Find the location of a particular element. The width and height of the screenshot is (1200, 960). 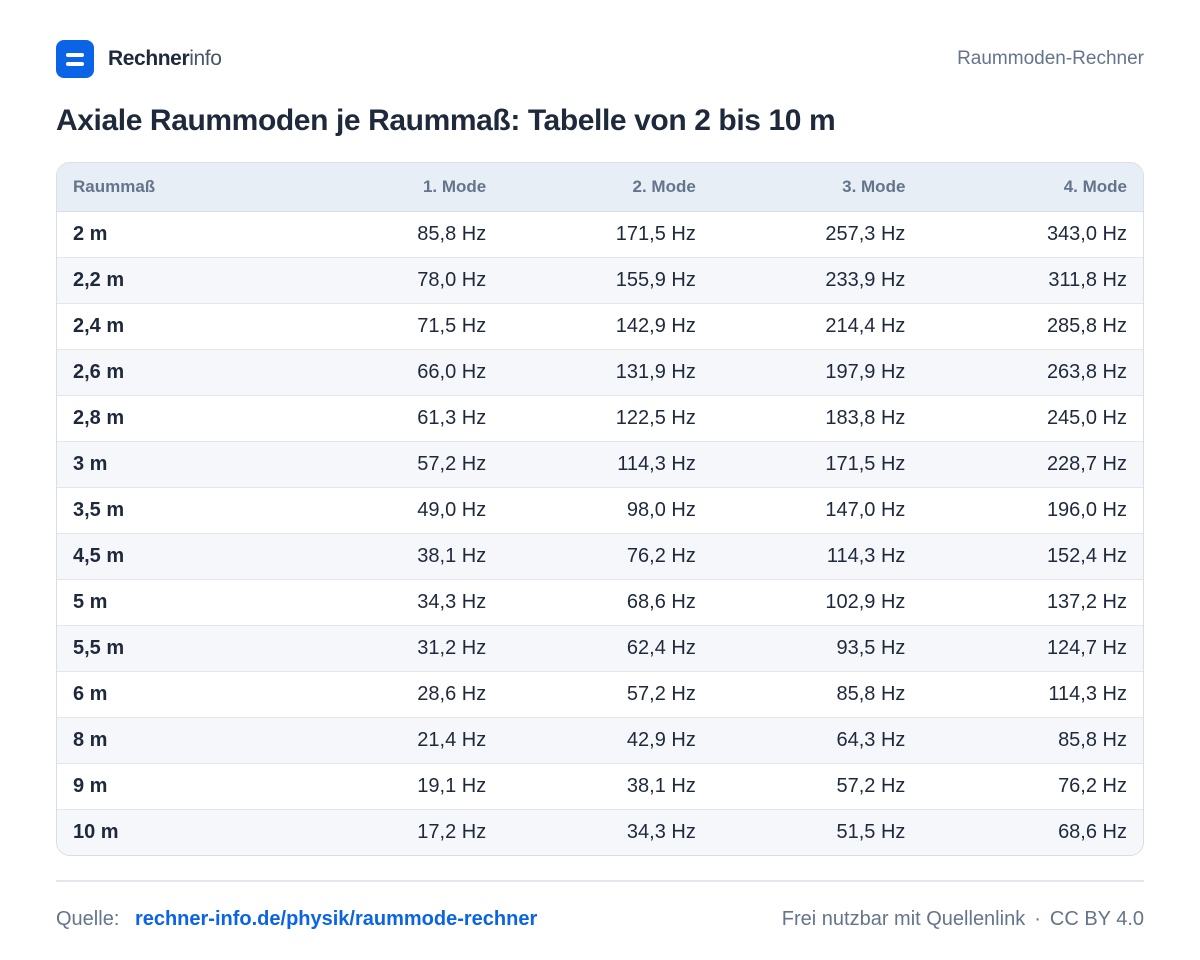

rechnerinfo-logo-icon is located at coordinates (75, 59).